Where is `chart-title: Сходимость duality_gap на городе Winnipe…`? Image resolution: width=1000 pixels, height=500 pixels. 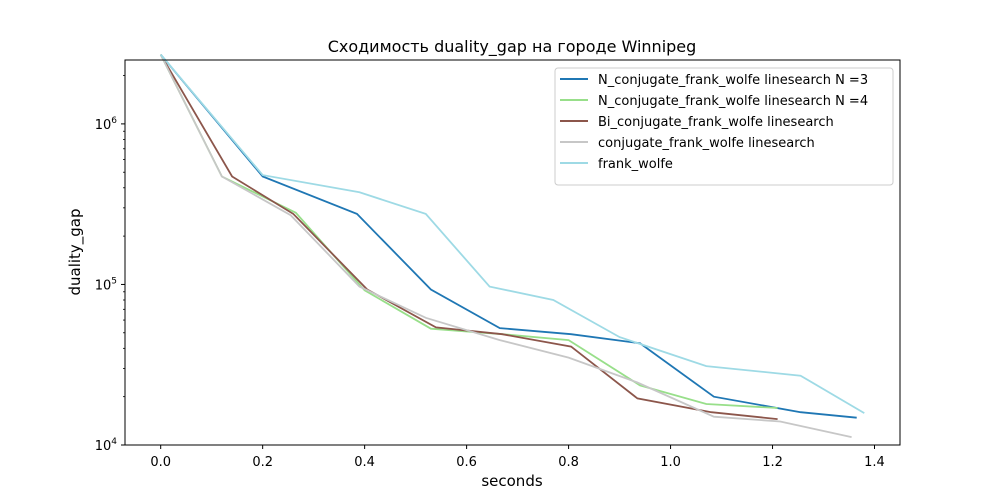 chart-title: Сходимость duality_gap на городе Winnipe… is located at coordinates (512, 47).